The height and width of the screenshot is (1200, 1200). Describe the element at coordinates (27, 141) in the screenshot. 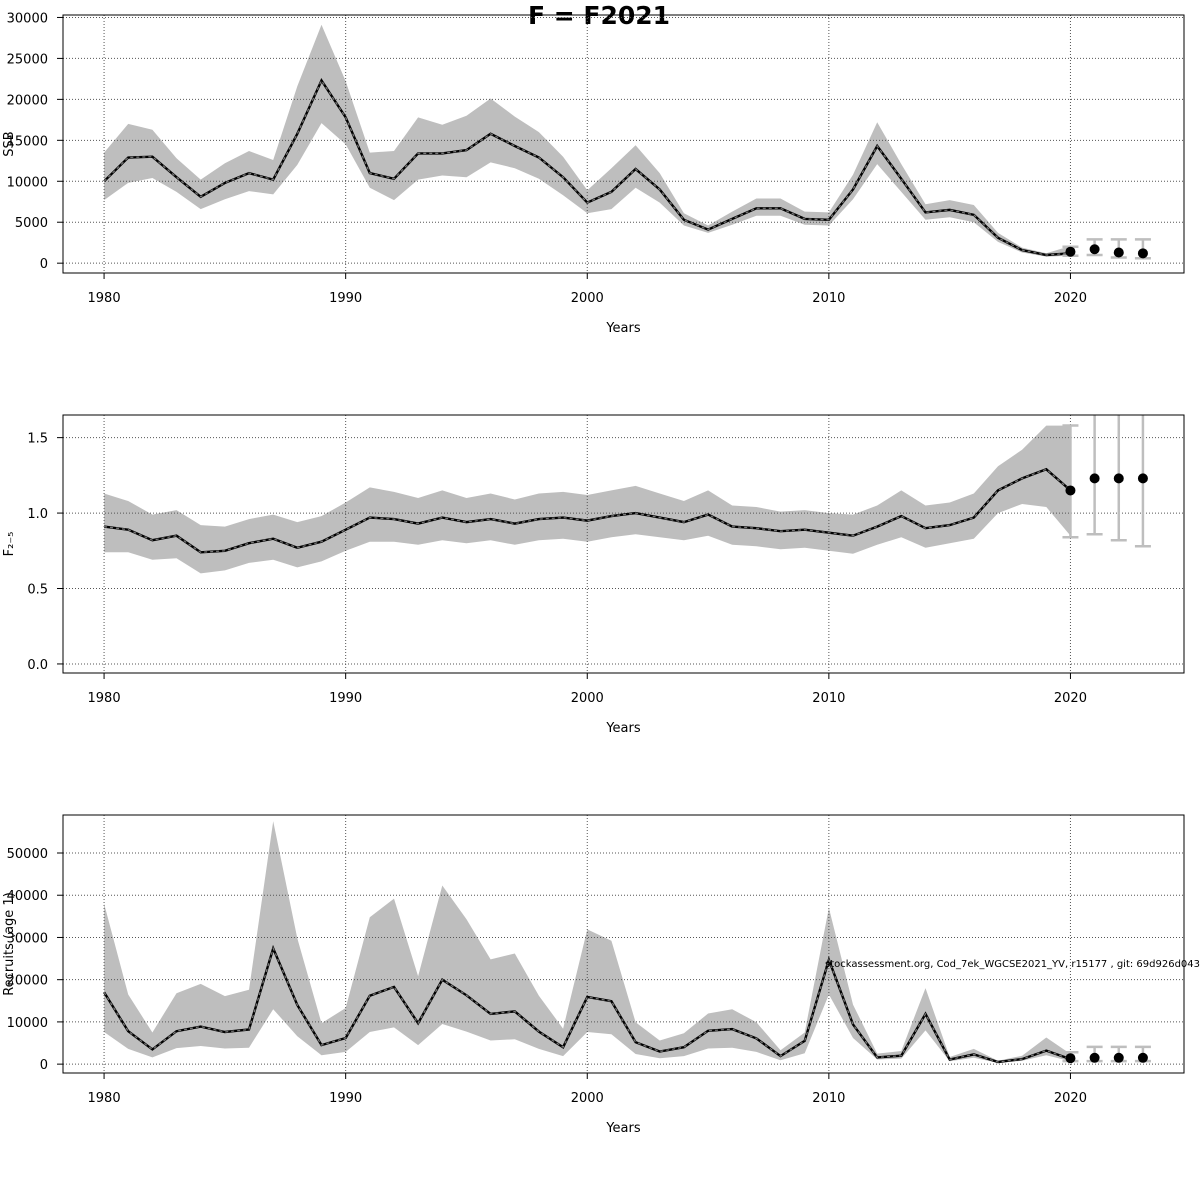

I see `y-tick-label: 15000` at that location.